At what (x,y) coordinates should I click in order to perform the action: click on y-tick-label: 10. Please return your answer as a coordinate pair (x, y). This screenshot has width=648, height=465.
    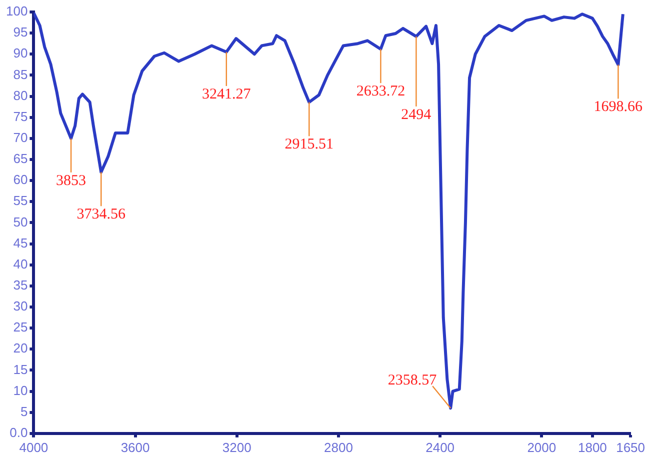
    Looking at the image, I should click on (20, 390).